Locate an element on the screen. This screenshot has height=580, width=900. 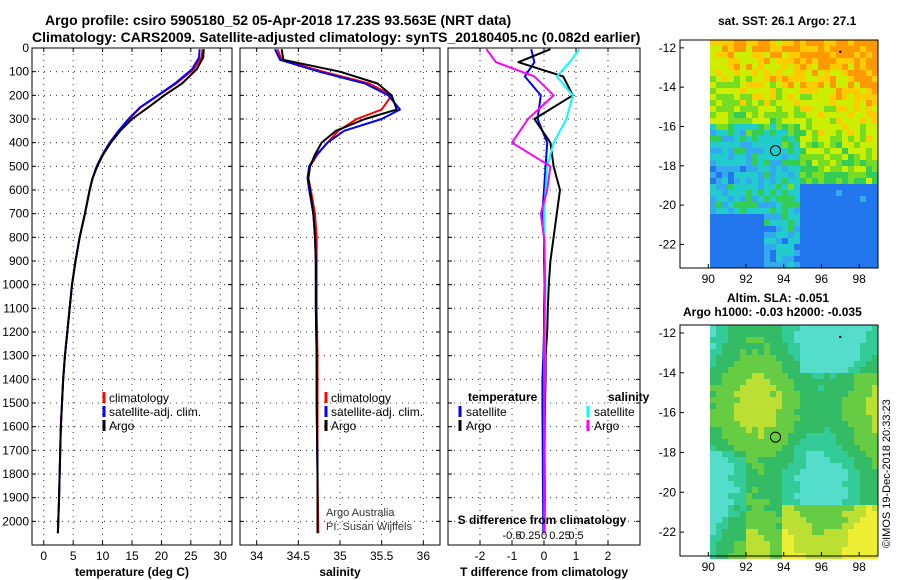
secondary-tick-label: 0 is located at coordinates (544, 536).